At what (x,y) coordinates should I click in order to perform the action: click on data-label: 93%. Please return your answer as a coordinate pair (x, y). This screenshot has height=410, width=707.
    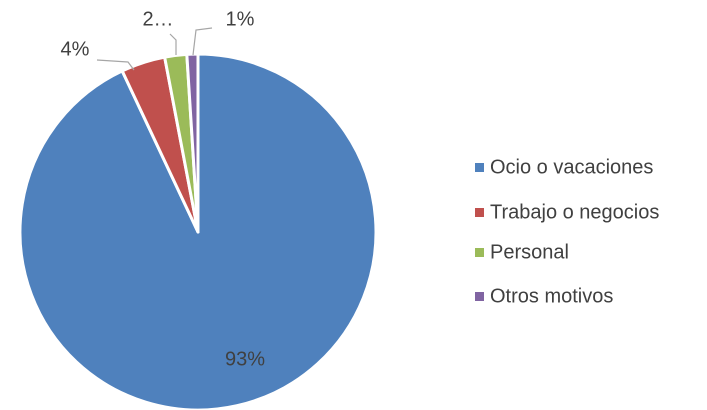
    Looking at the image, I should click on (245, 359).